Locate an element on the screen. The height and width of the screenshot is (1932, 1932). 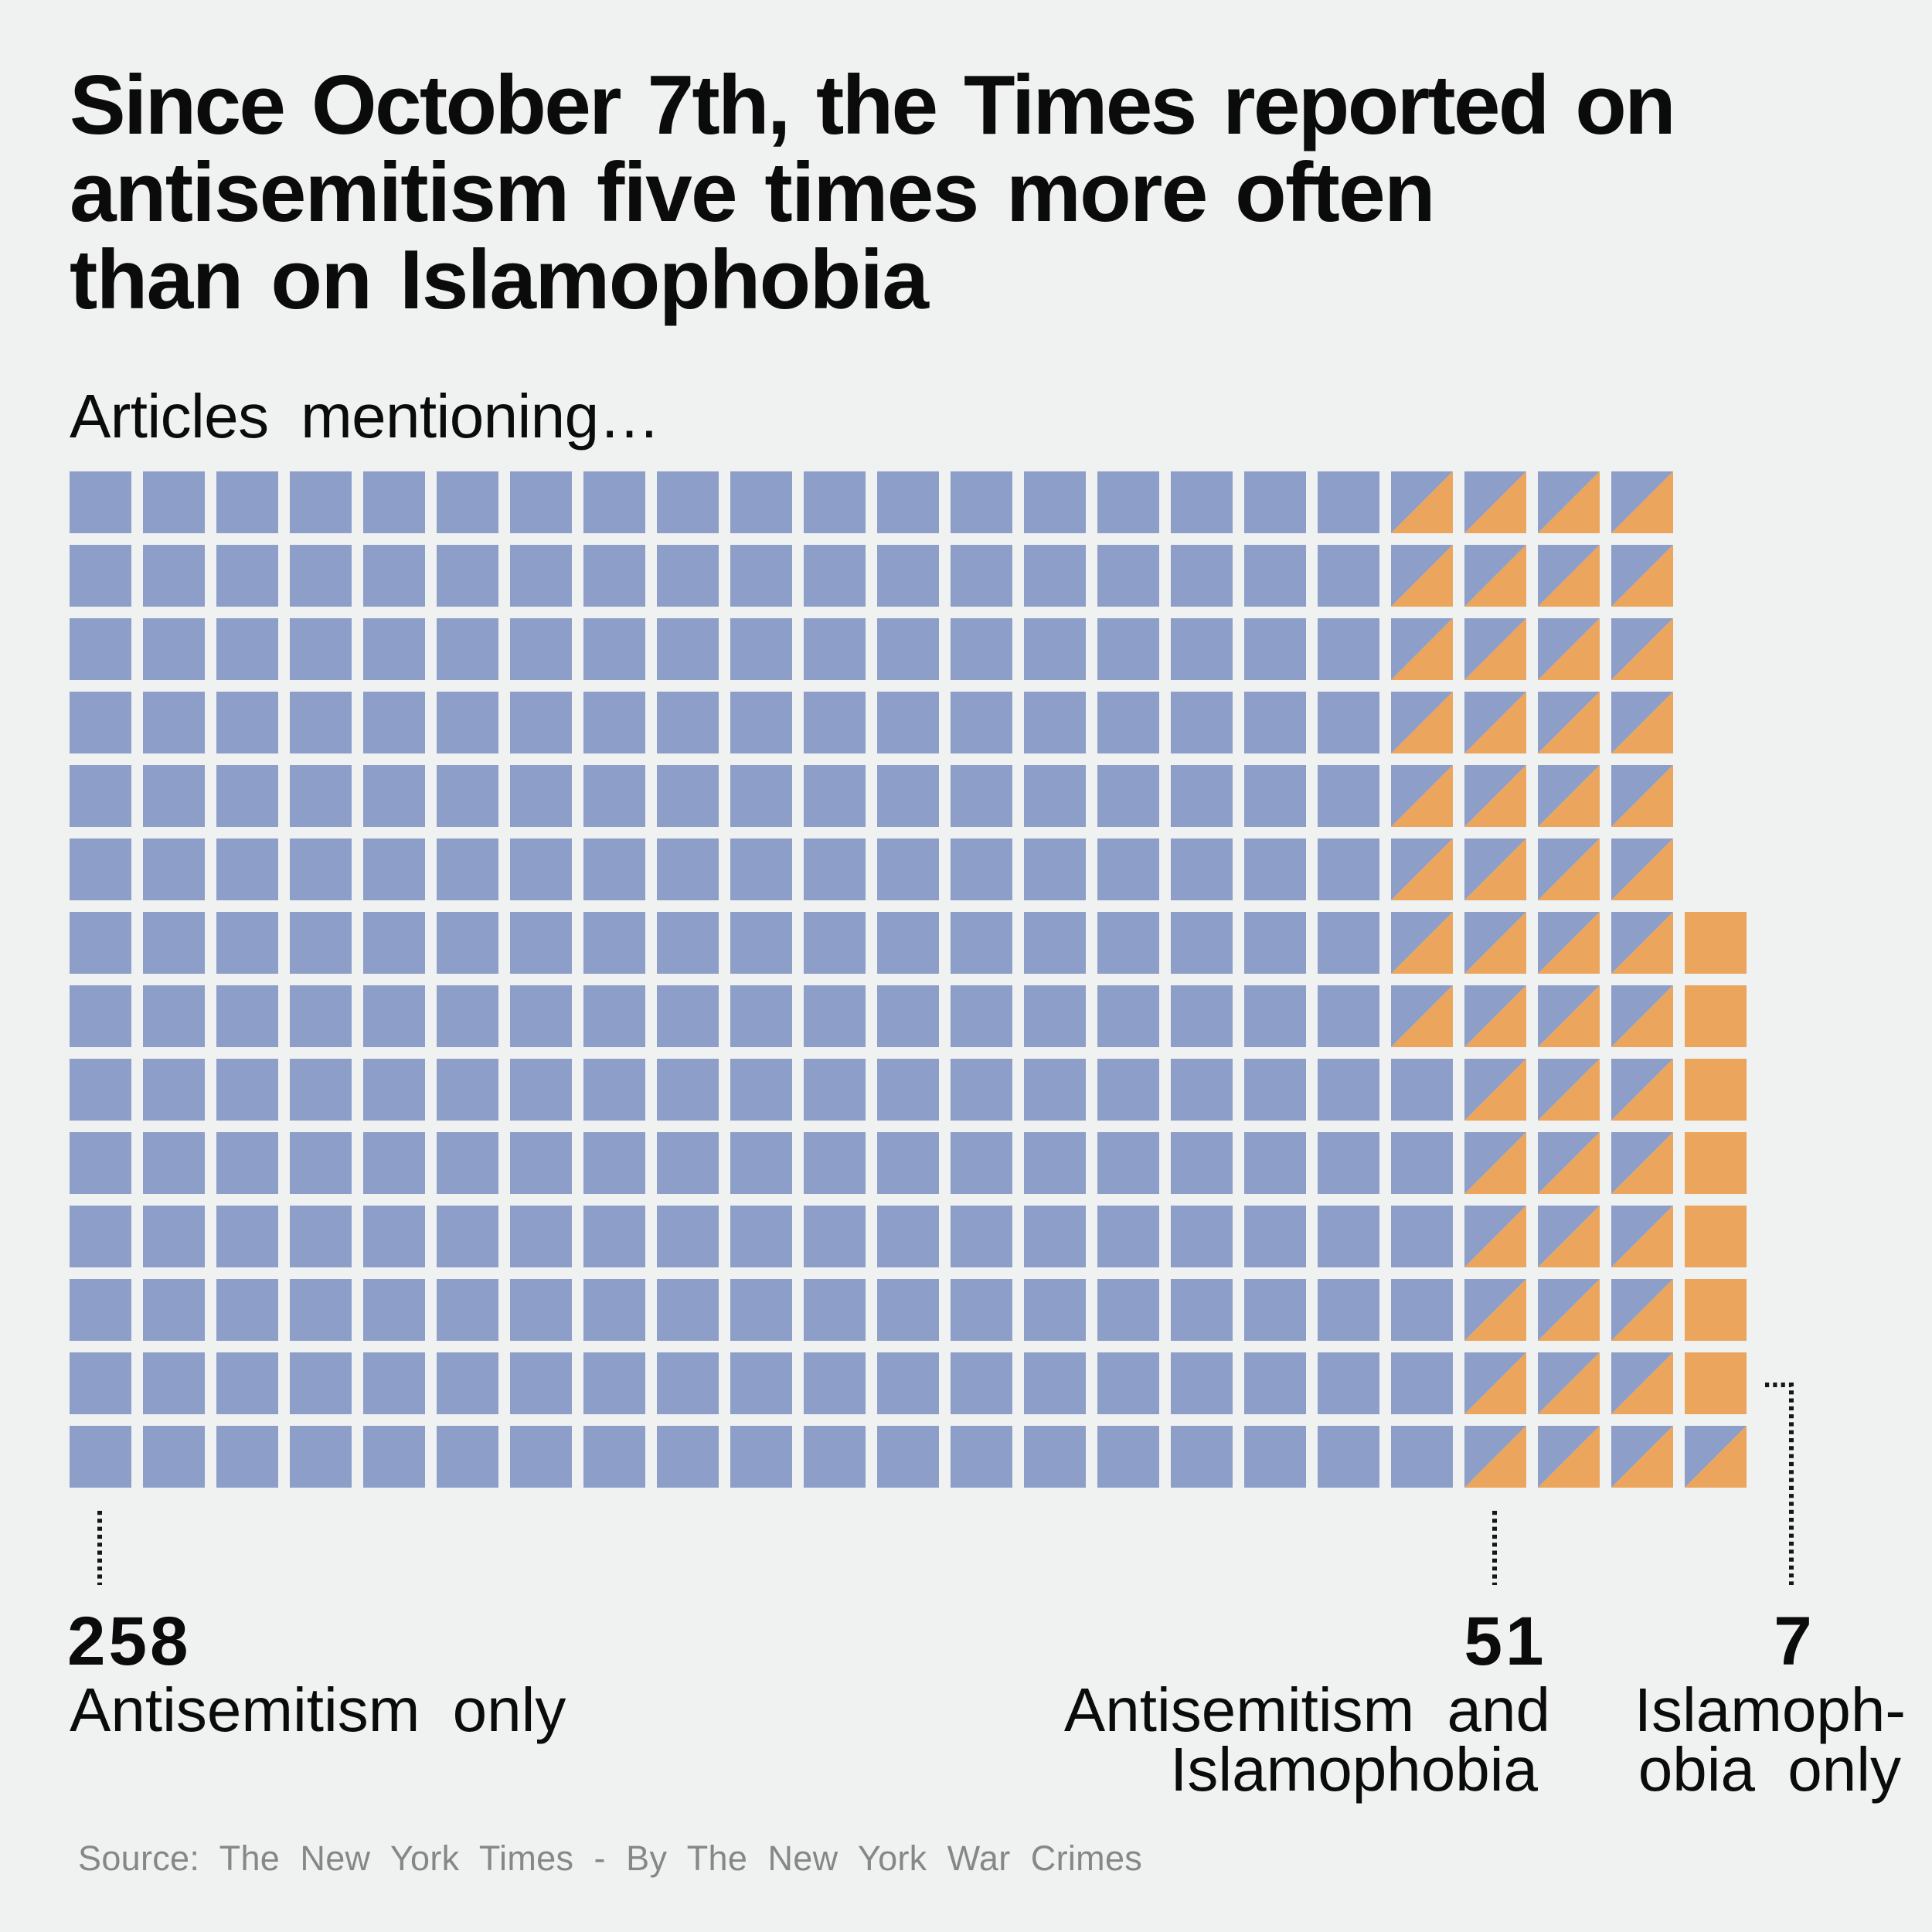
svg-text: than on Islamophobia is located at coordinates (500, 280).